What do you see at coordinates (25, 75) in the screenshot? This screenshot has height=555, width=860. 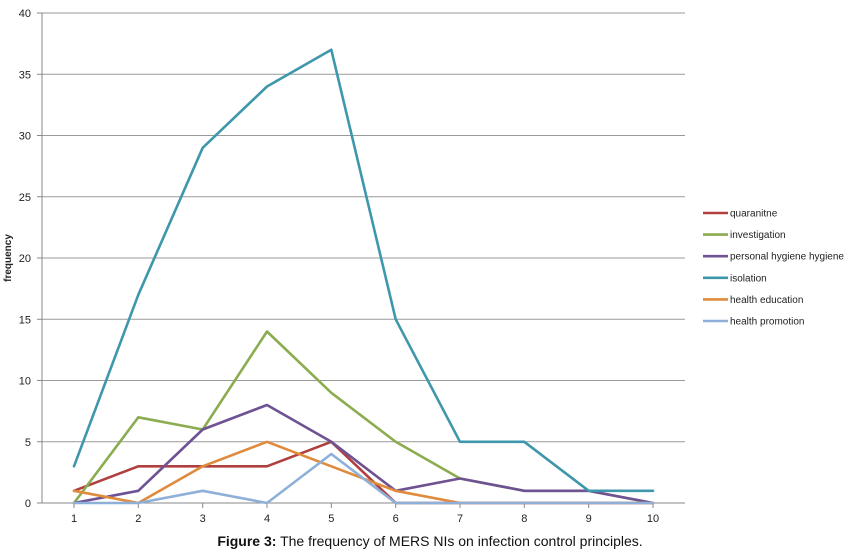 I see `y-tick-label-35: 35` at bounding box center [25, 75].